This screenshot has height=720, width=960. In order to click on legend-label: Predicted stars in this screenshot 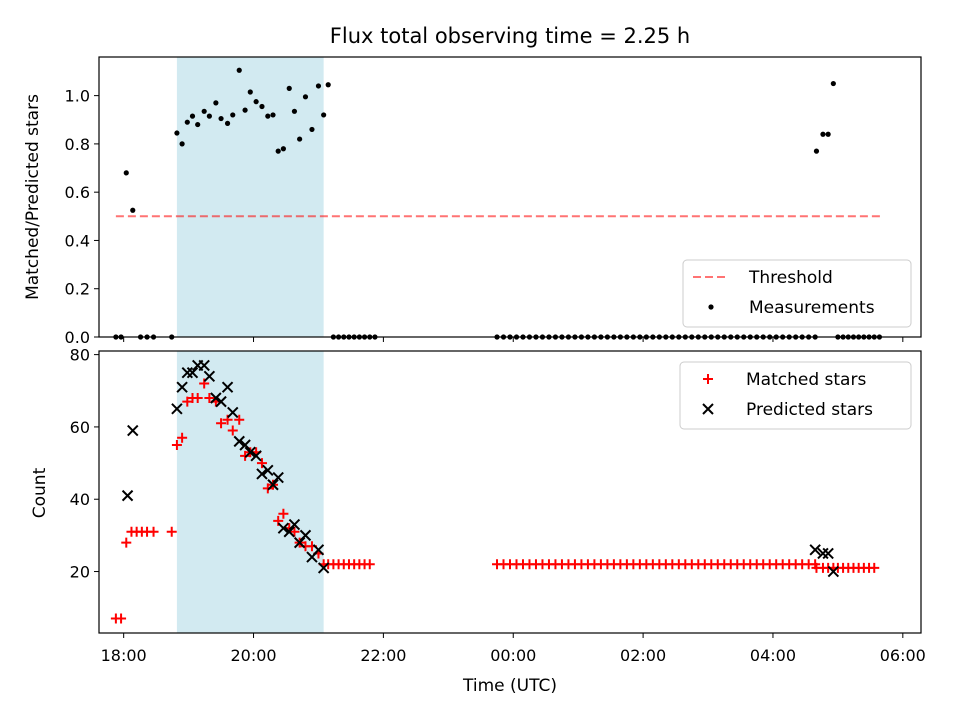, I will do `click(809, 410)`.